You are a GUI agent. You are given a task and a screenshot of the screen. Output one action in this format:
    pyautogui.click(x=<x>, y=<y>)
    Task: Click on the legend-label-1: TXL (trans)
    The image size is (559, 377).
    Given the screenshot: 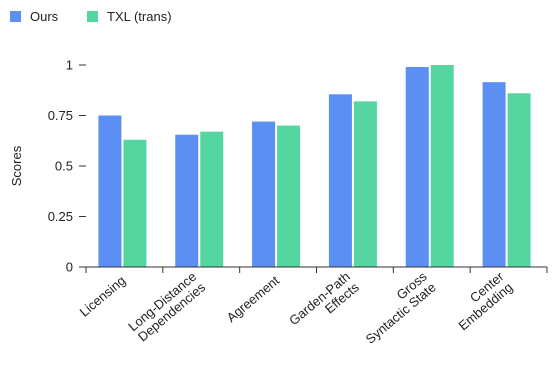 What is the action you would take?
    pyautogui.click(x=139, y=16)
    